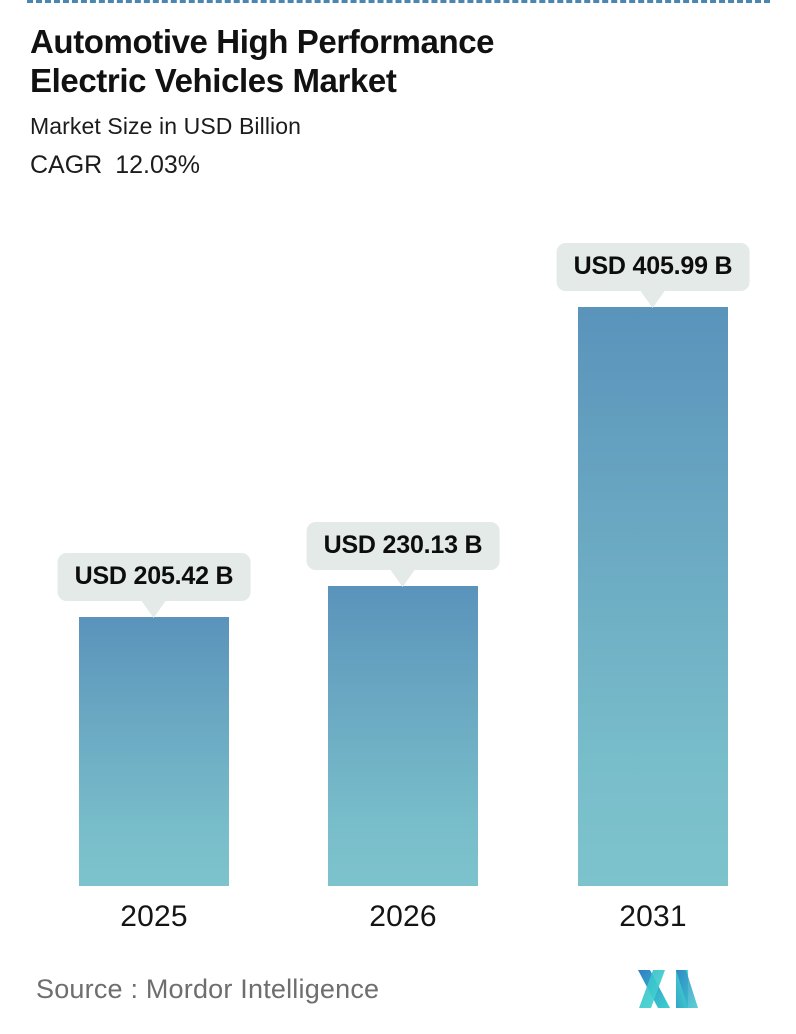  Describe the element at coordinates (653, 267) in the screenshot. I see `data-label-2031: USD 405.99 B` at that location.